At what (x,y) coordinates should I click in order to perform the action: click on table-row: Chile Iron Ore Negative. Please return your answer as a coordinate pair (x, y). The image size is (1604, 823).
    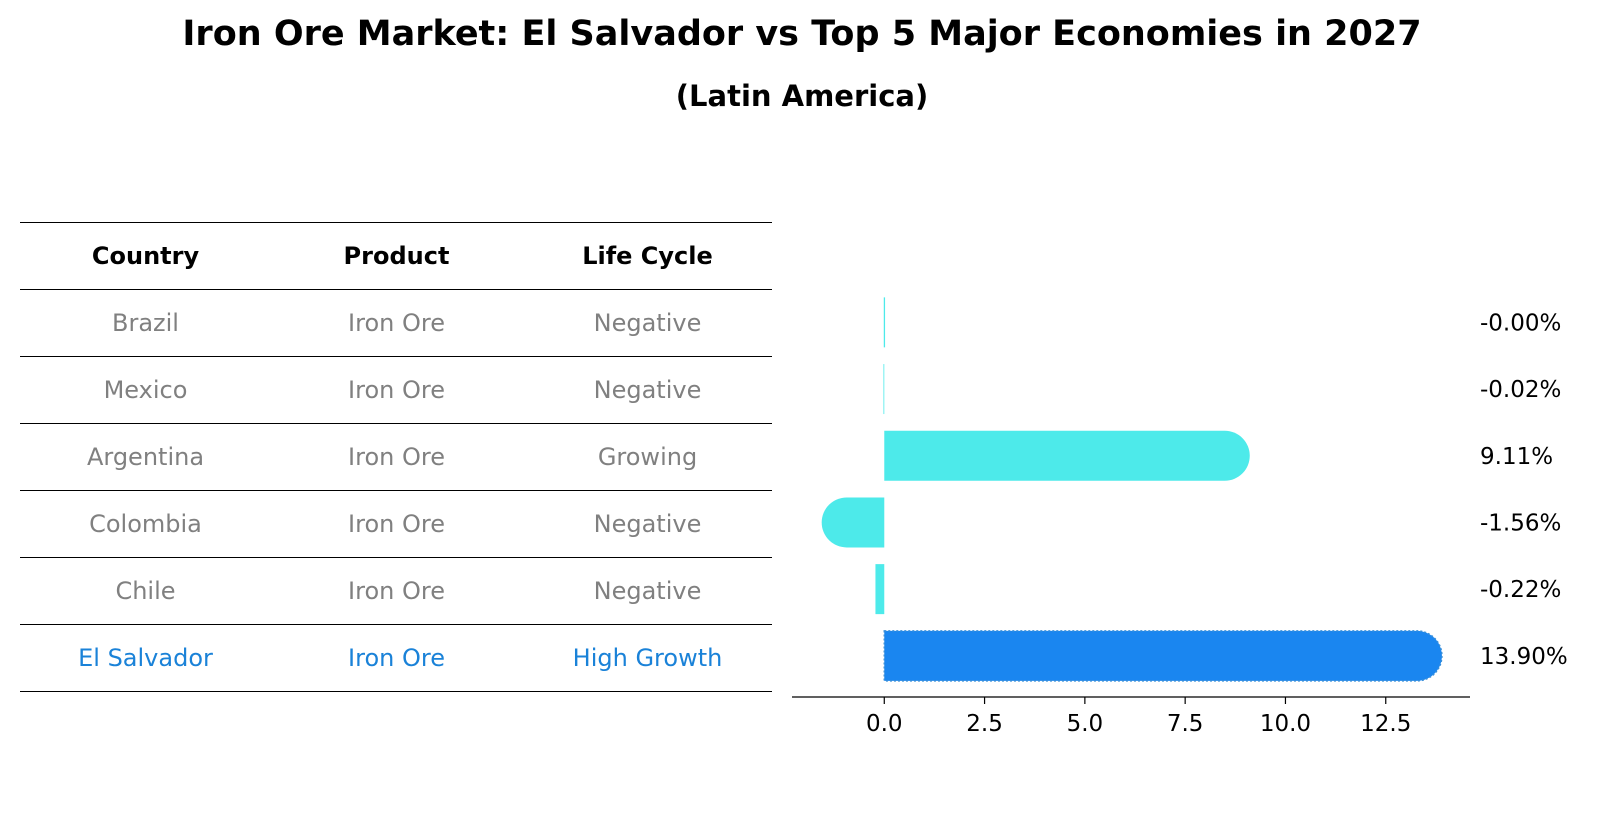
    Looking at the image, I should click on (396, 590).